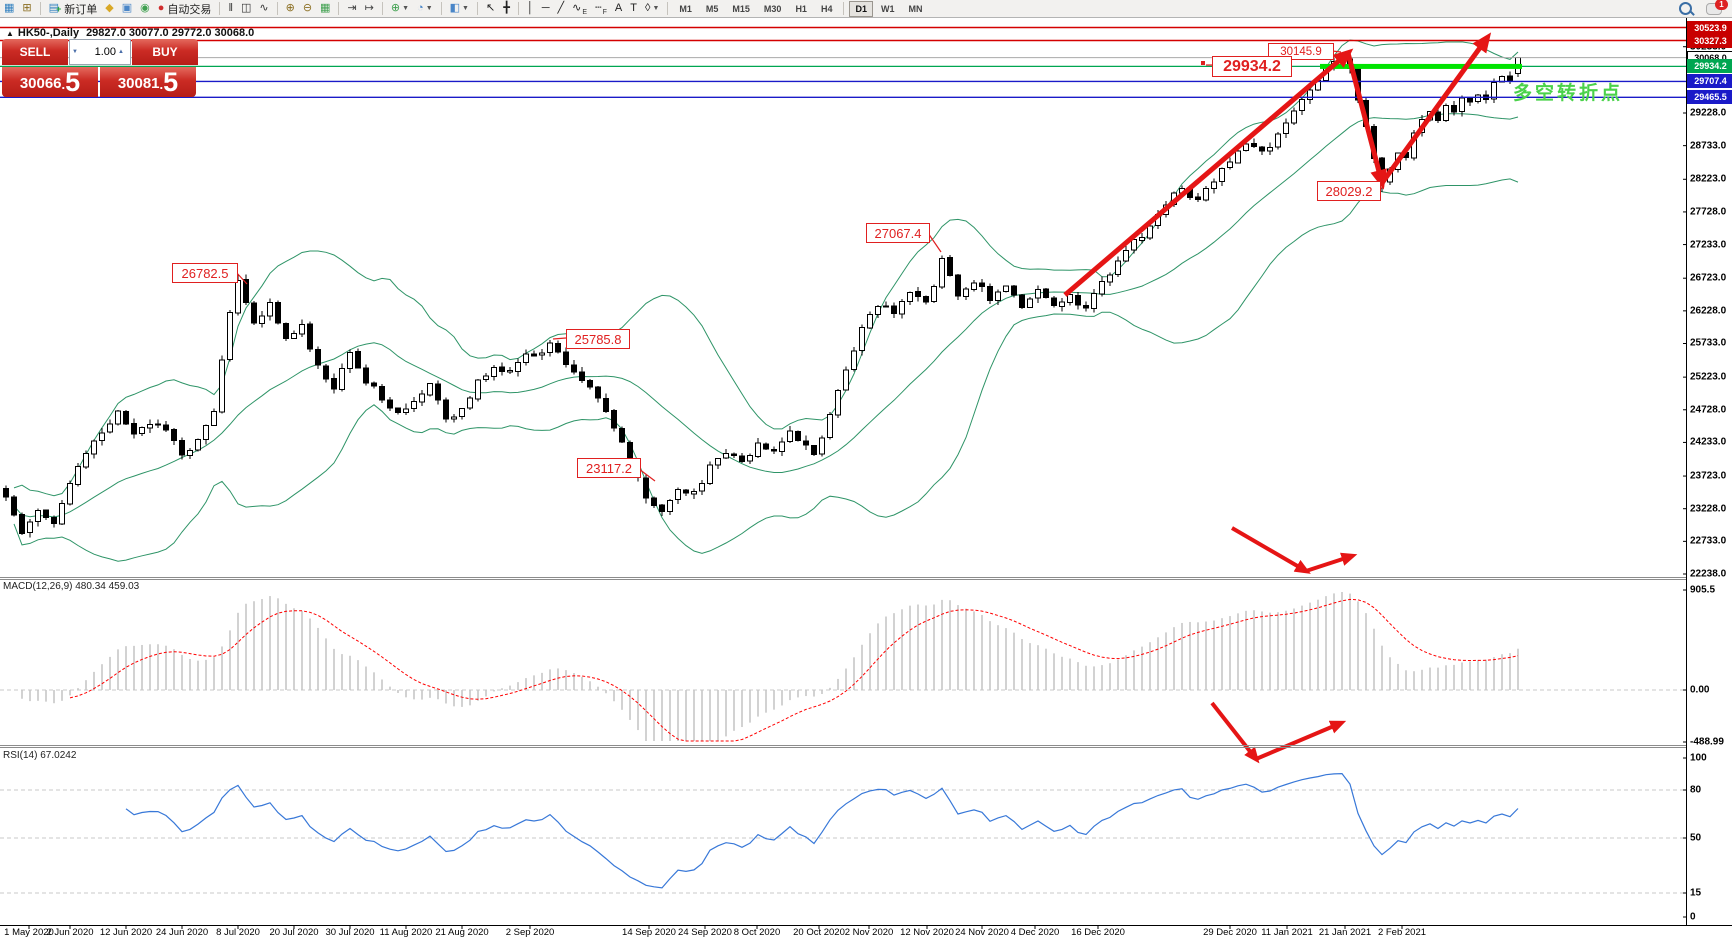 This screenshot has height=939, width=1732. What do you see at coordinates (915, 8) in the screenshot?
I see `timeframe-mn-button: MN` at bounding box center [915, 8].